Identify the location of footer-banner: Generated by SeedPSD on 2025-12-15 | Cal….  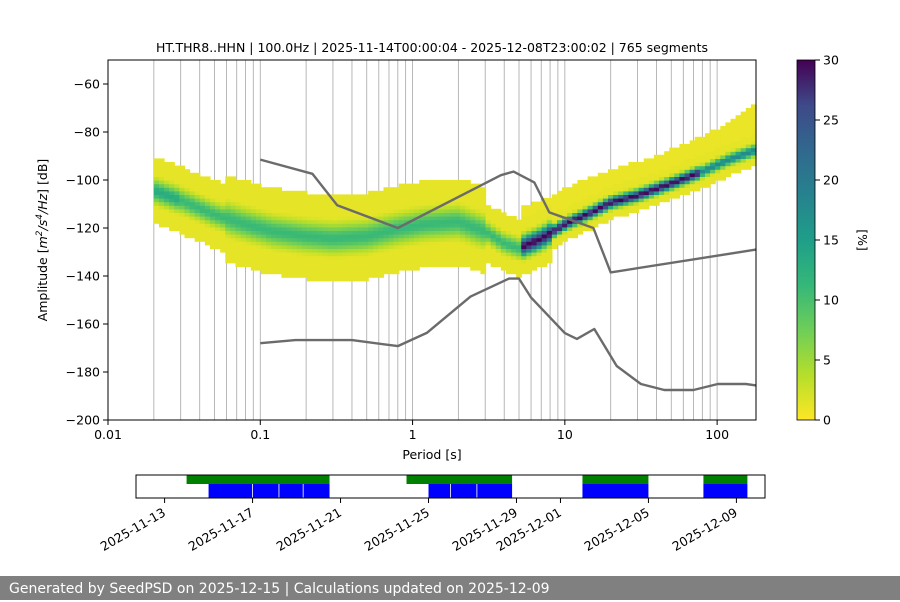
(450, 588).